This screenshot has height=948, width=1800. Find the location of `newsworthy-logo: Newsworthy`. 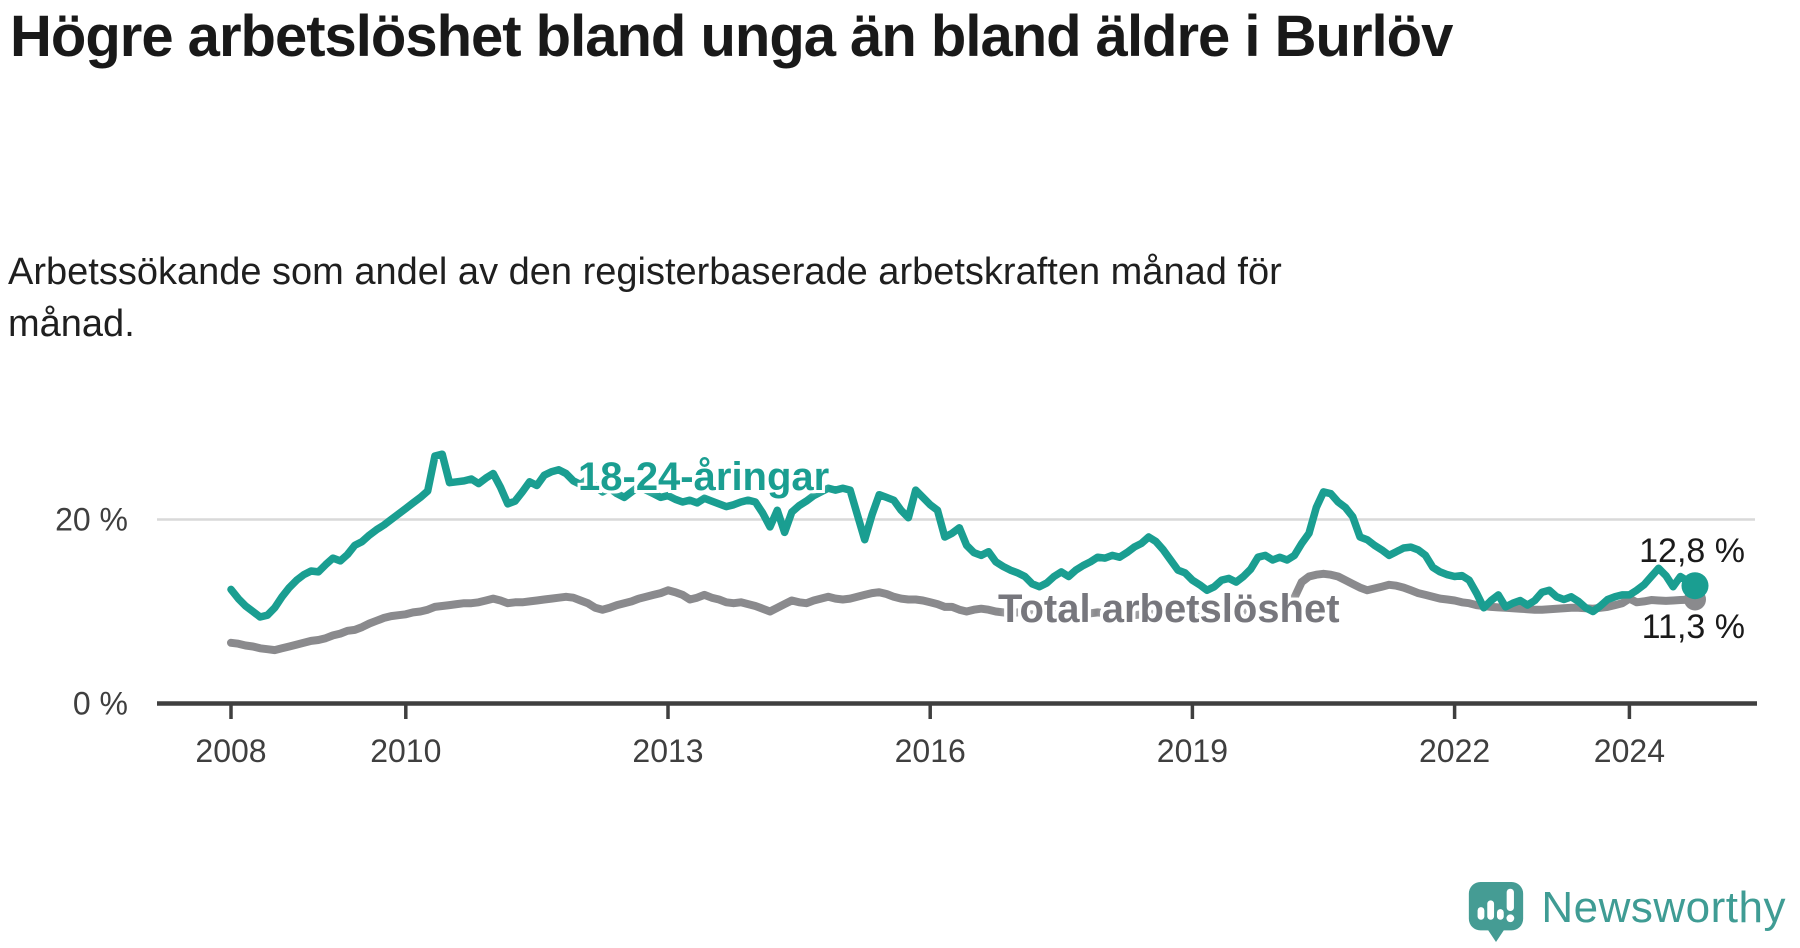

newsworthy-logo: Newsworthy is located at coordinates (1626, 912).